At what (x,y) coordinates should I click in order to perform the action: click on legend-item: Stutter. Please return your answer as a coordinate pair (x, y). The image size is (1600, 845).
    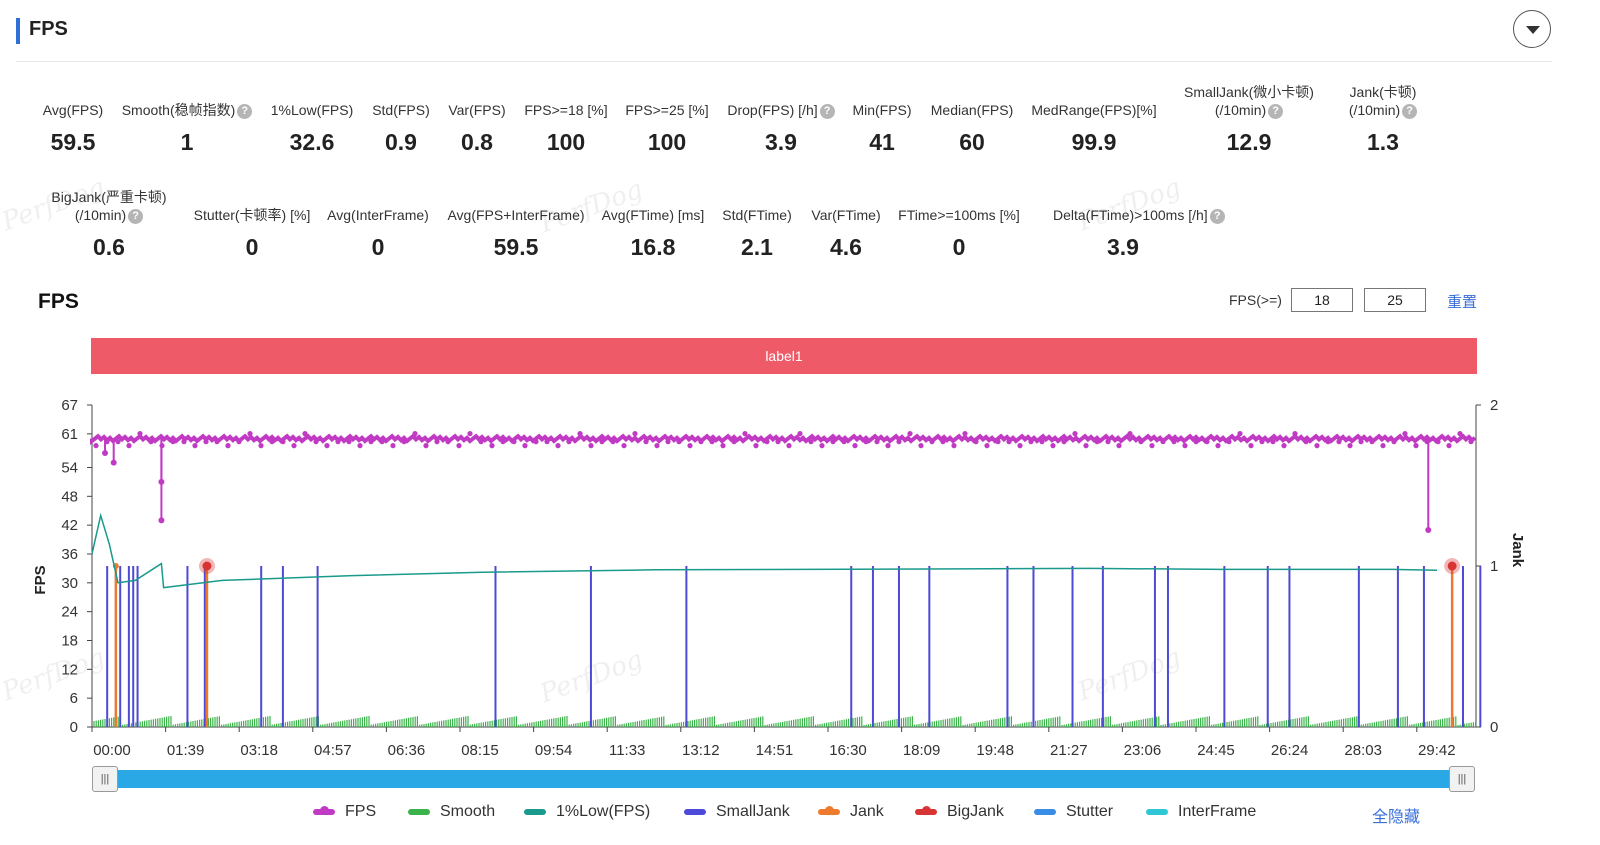
    Looking at the image, I should click on (1104, 813).